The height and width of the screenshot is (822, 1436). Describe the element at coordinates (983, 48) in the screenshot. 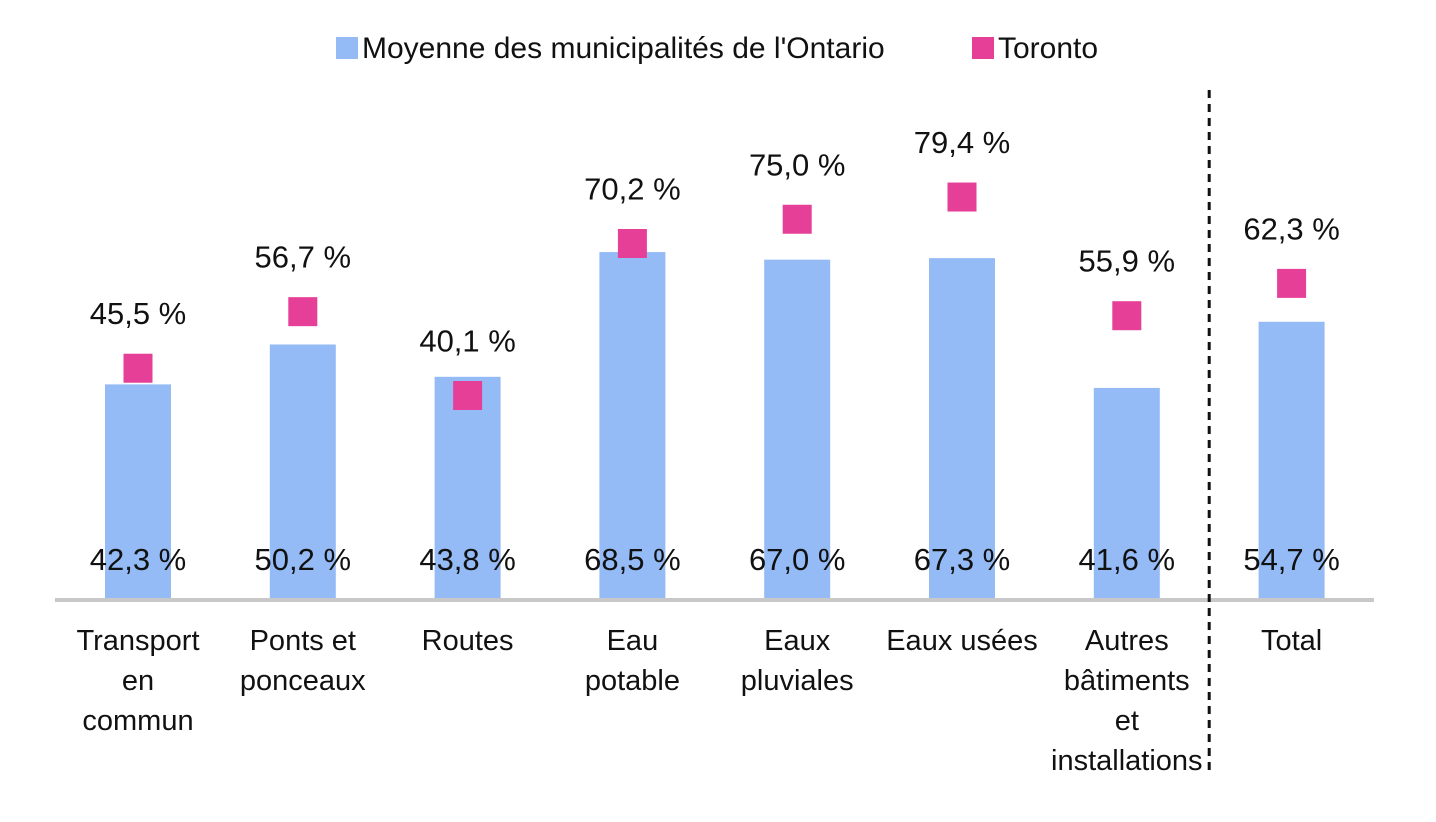

I see `legend-swatch-toronto` at that location.